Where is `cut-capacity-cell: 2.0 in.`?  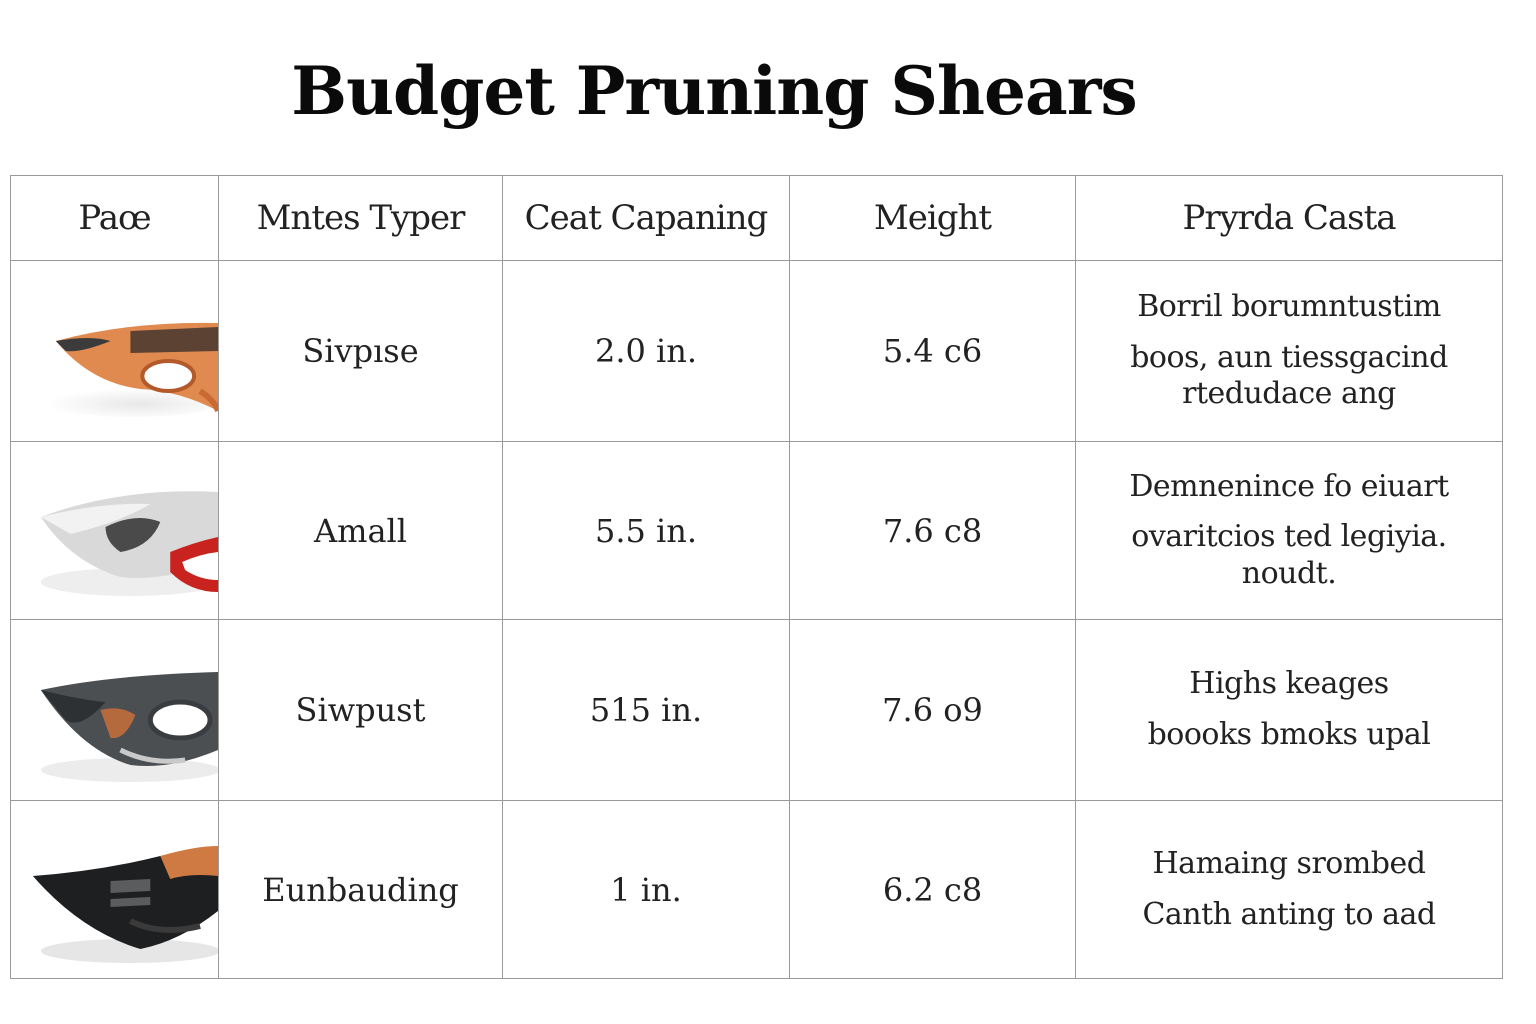
cut-capacity-cell: 2.0 in. is located at coordinates (646, 351).